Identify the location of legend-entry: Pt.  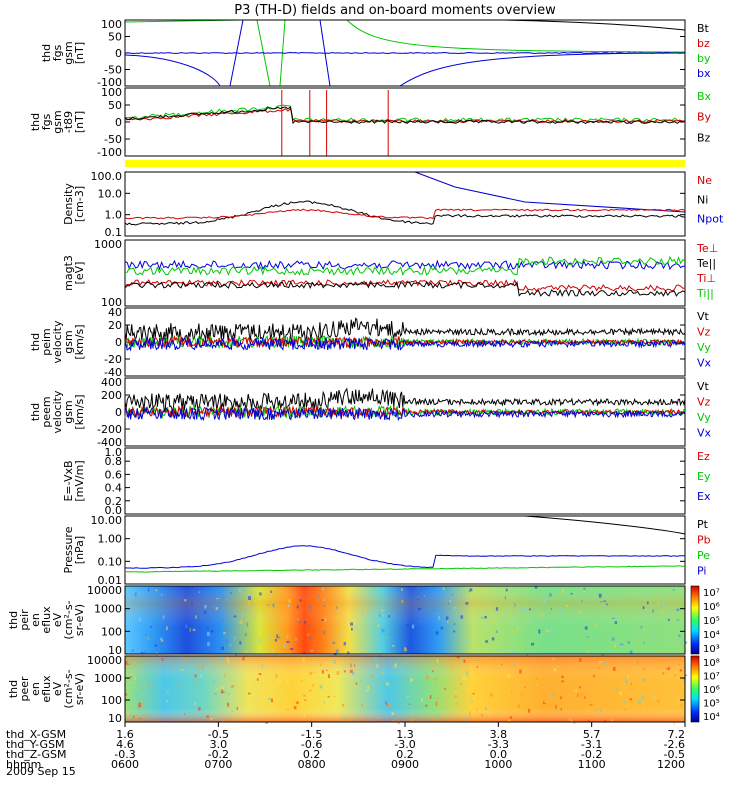
(703, 524).